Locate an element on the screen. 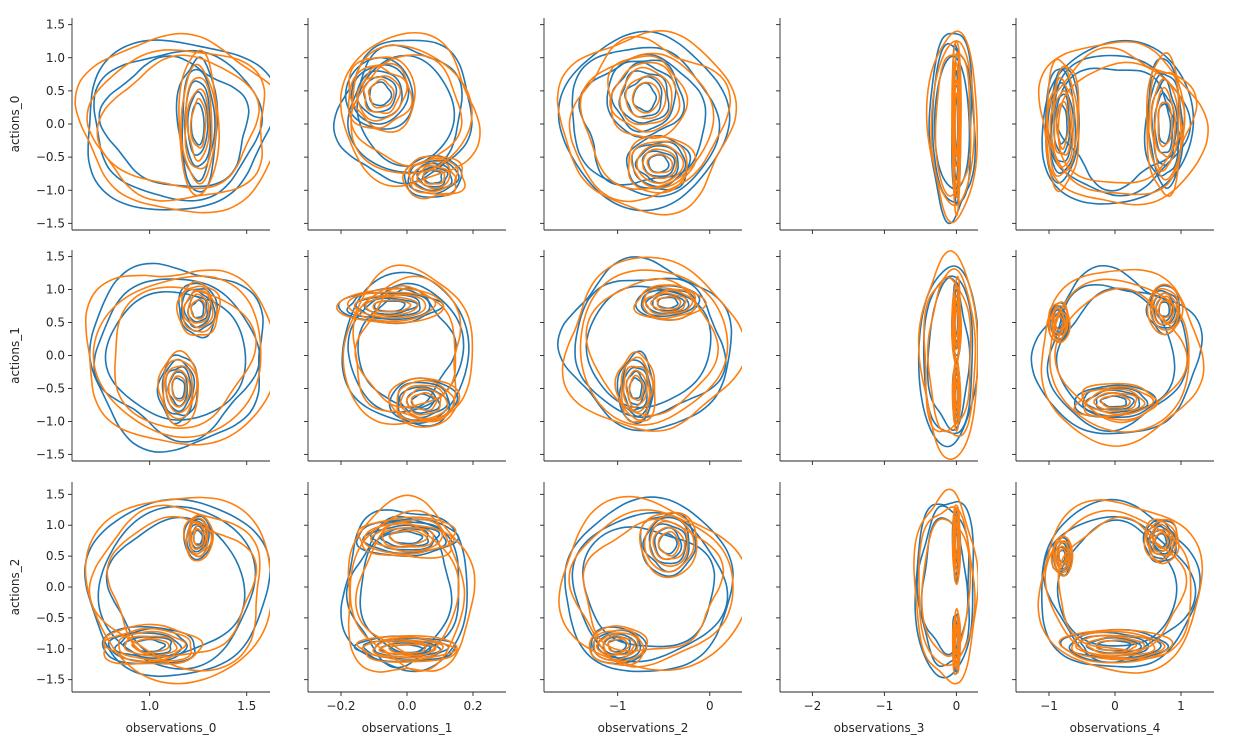 The height and width of the screenshot is (750, 1250). panel-r0-c2 is located at coordinates (641, 126).